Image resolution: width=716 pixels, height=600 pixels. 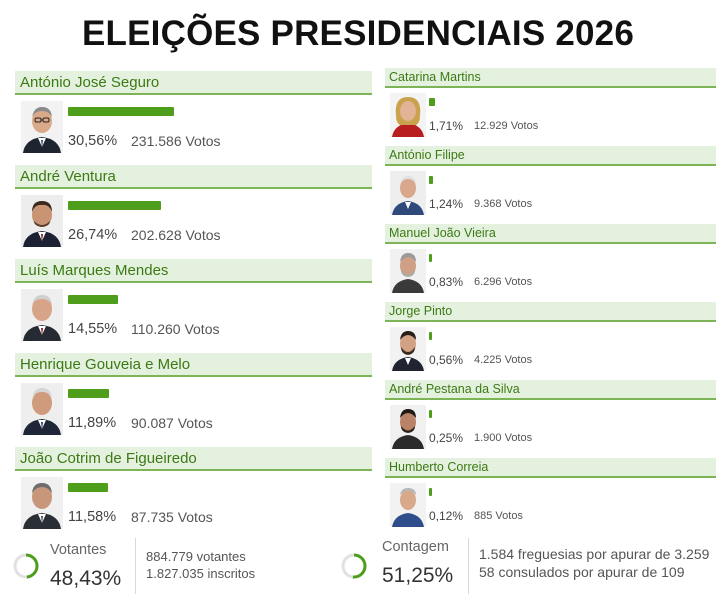 What do you see at coordinates (196, 556) in the screenshot?
I see `voters-count: 884.779 votantes` at bounding box center [196, 556].